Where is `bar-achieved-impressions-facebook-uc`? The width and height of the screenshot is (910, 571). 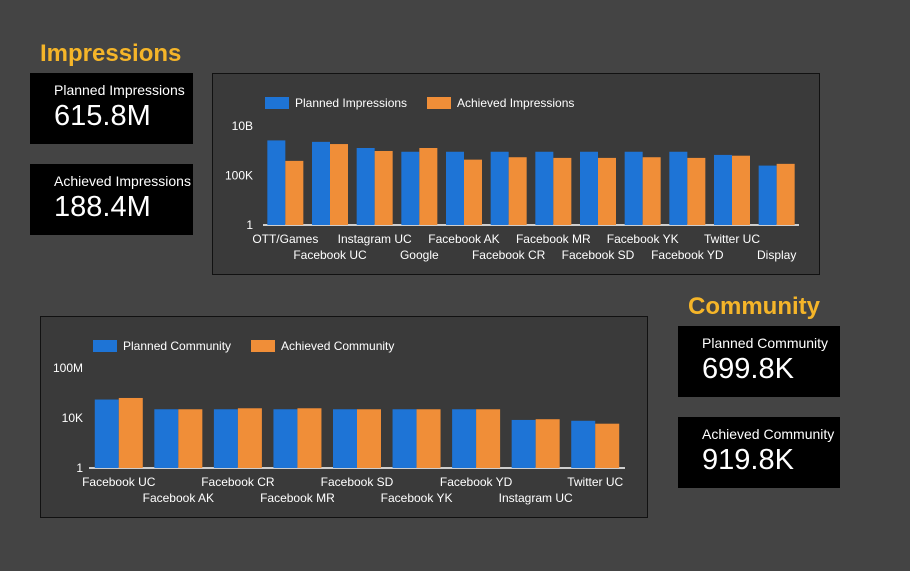
bar-achieved-impressions-facebook-uc is located at coordinates (339, 184).